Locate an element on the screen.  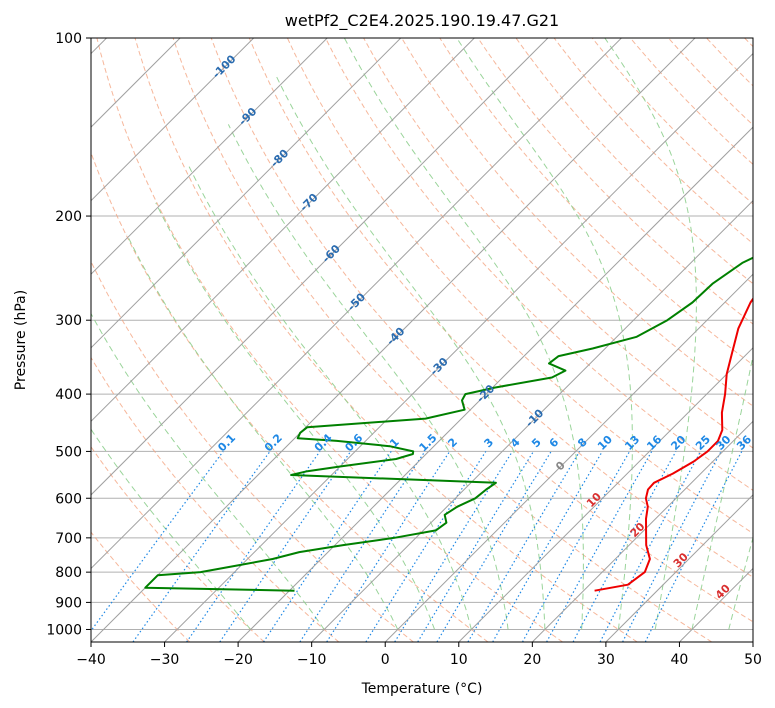
x-axis-label: Temperature (°C) is located at coordinates (422, 689).